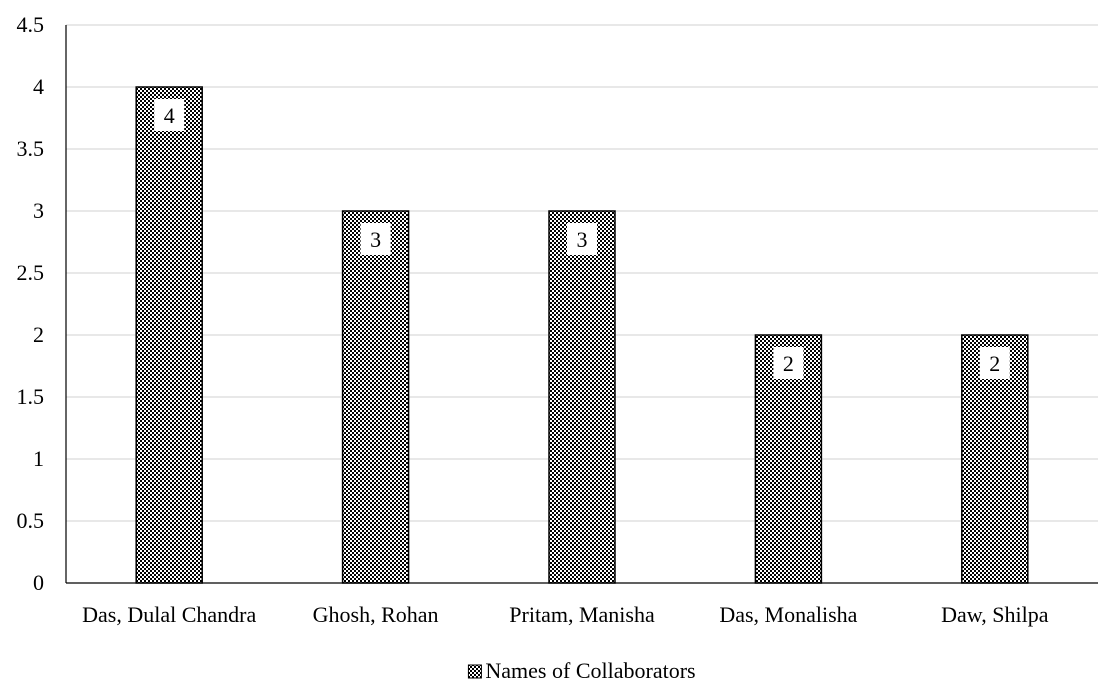 The width and height of the screenshot is (1104, 689). What do you see at coordinates (31, 520) in the screenshot?
I see `y-tick-label: 0.5` at bounding box center [31, 520].